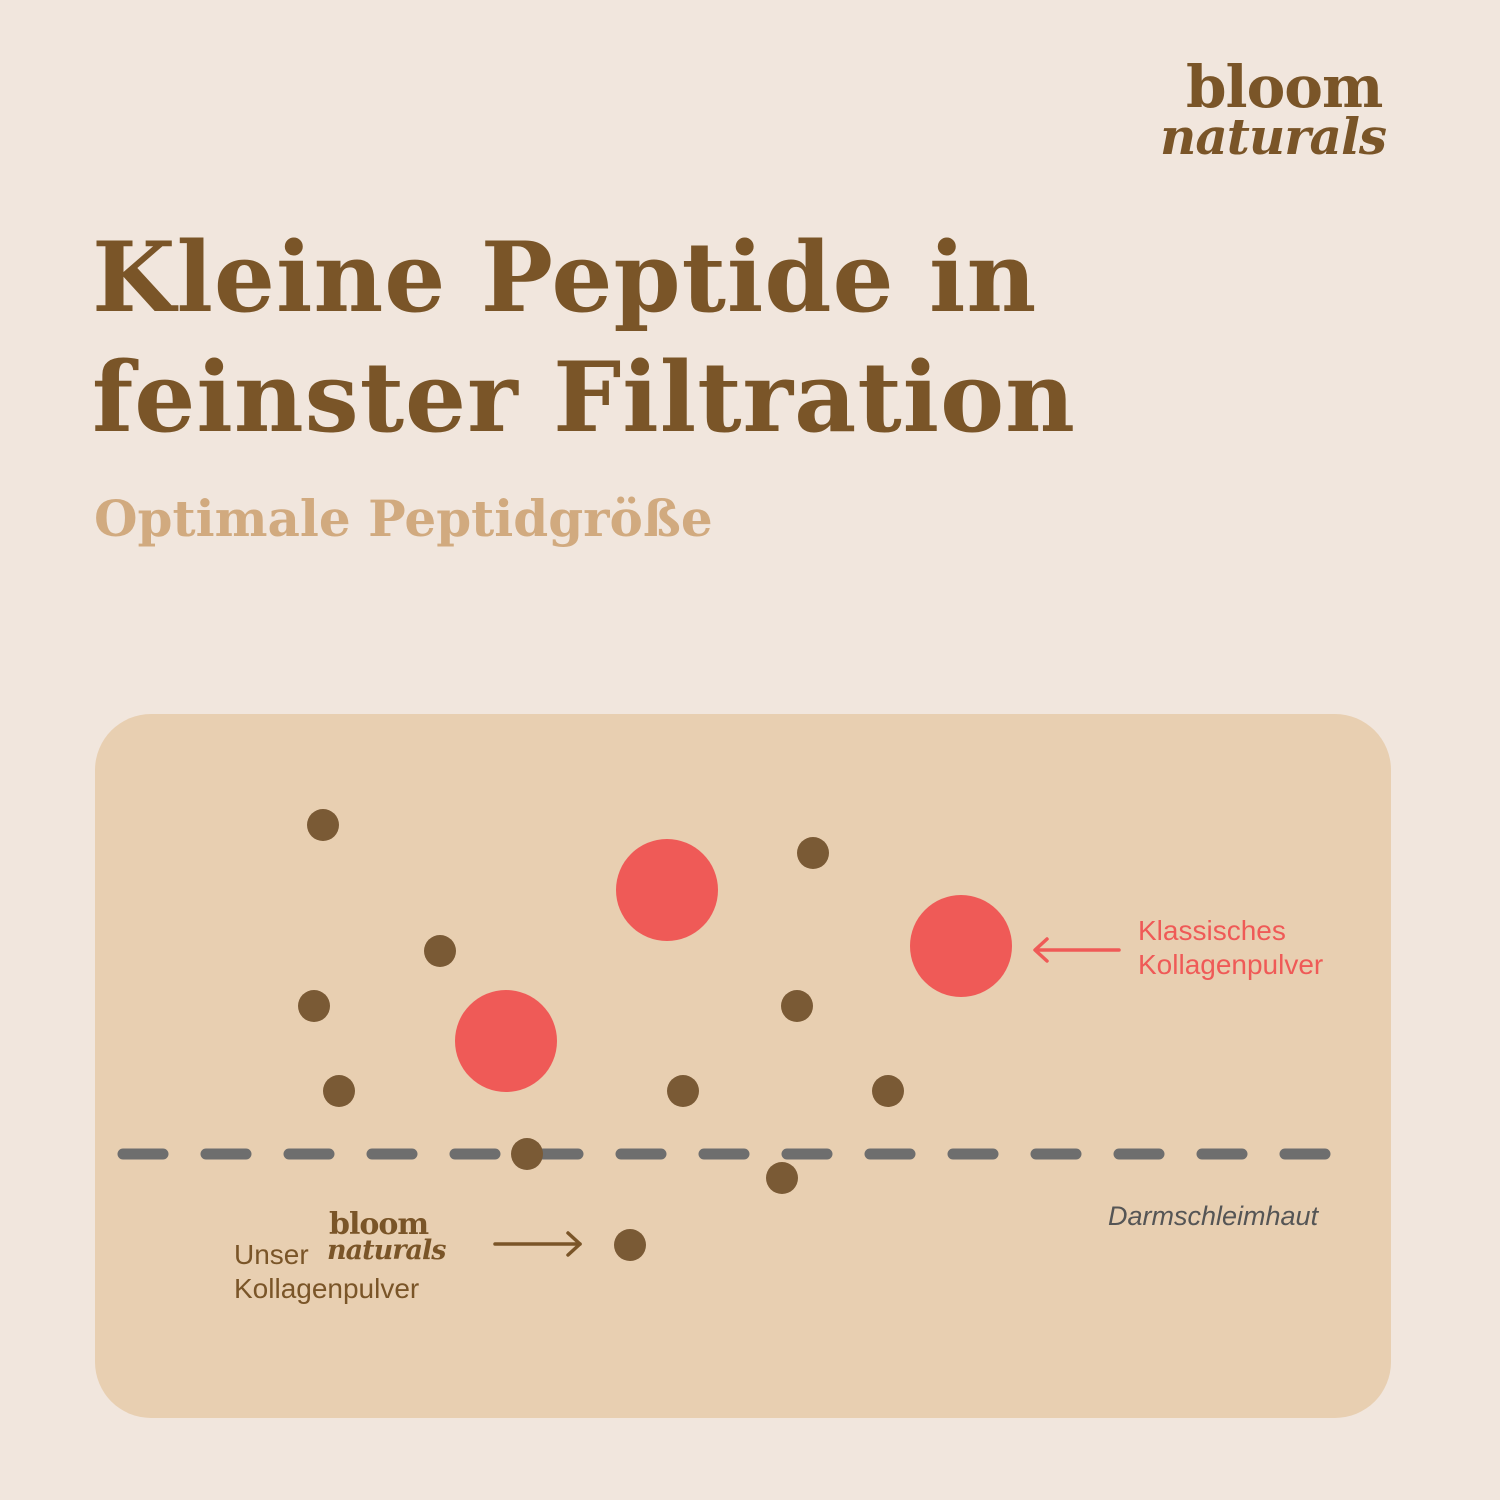 The width and height of the screenshot is (1500, 1500). I want to click on page-subtitle: Optimale Peptidgröße, so click(403, 518).